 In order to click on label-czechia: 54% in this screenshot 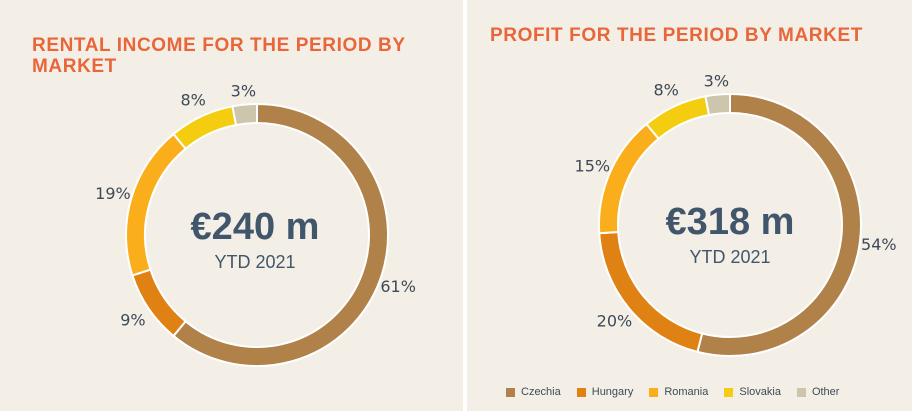, I will do `click(879, 244)`.